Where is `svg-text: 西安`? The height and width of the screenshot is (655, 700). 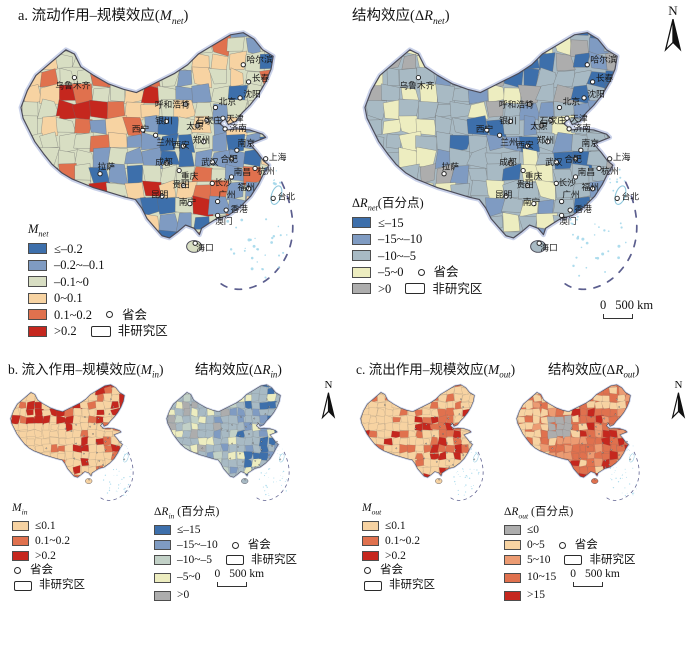
svg-text: 西安 is located at coordinates (525, 144).